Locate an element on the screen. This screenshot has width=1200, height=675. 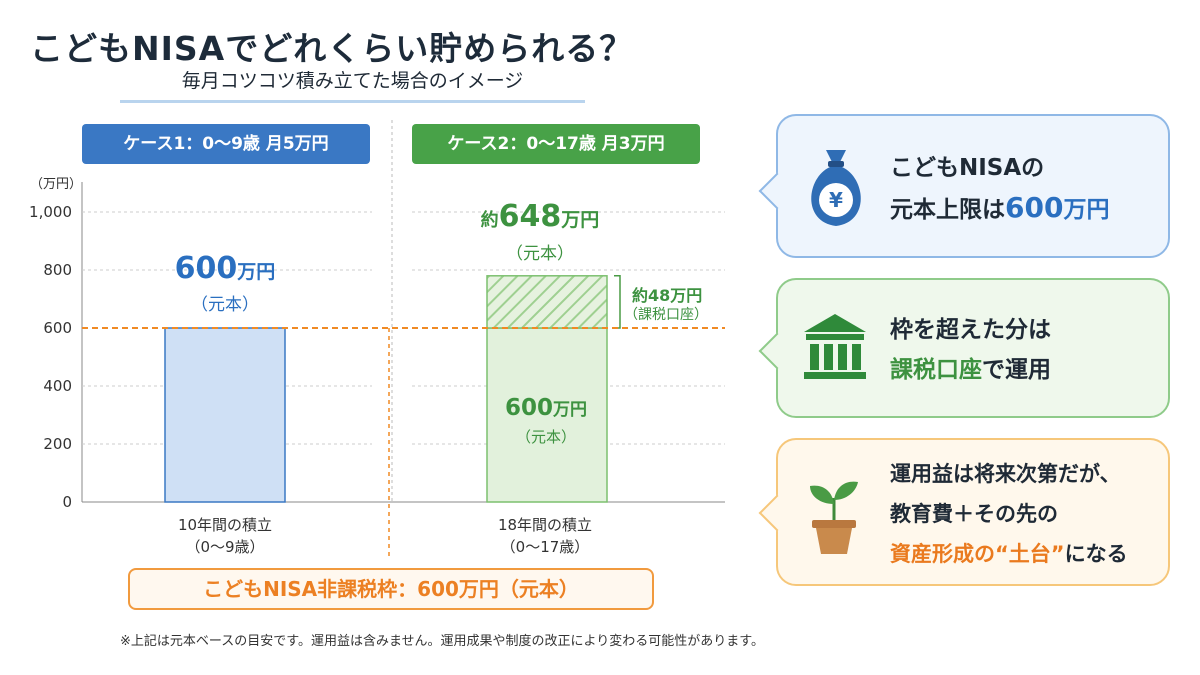
case1-xlabel-line1: 10年間の積立 is located at coordinates (225, 525).